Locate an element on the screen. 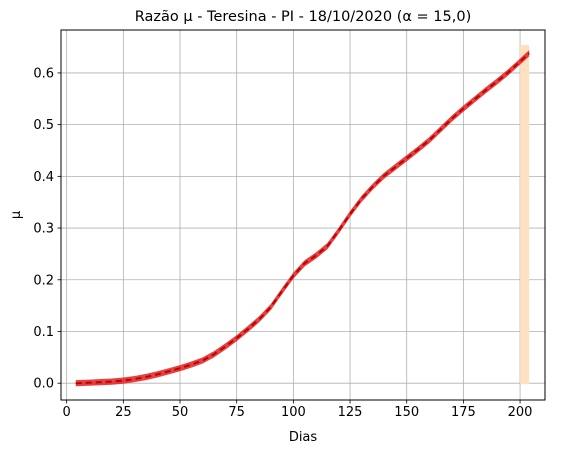  x-tick-label: 125 is located at coordinates (350, 412).